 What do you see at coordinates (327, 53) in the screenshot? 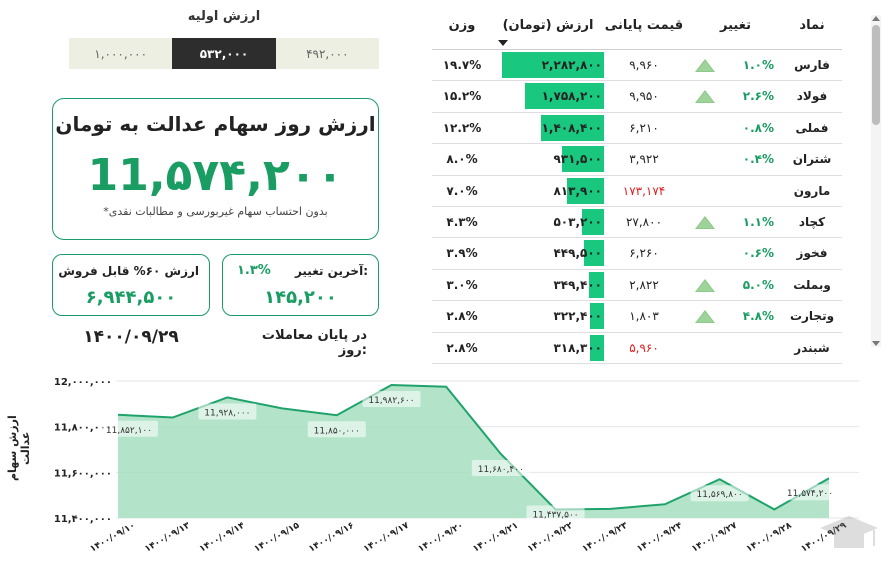
I see `initial-value-option-492000: ۴۹۲,۰۰۰` at bounding box center [327, 53].